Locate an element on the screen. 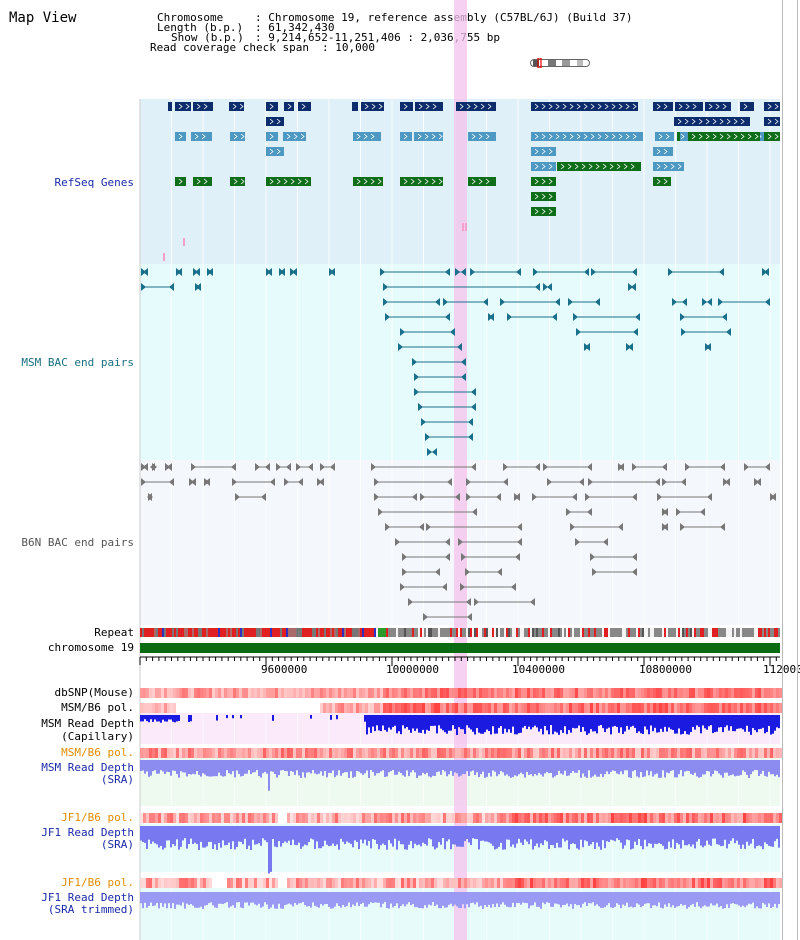 Image resolution: width=800 pixels, height=940 pixels. jf1-trim-depth-label: JF1 Read Depth is located at coordinates (87, 897).